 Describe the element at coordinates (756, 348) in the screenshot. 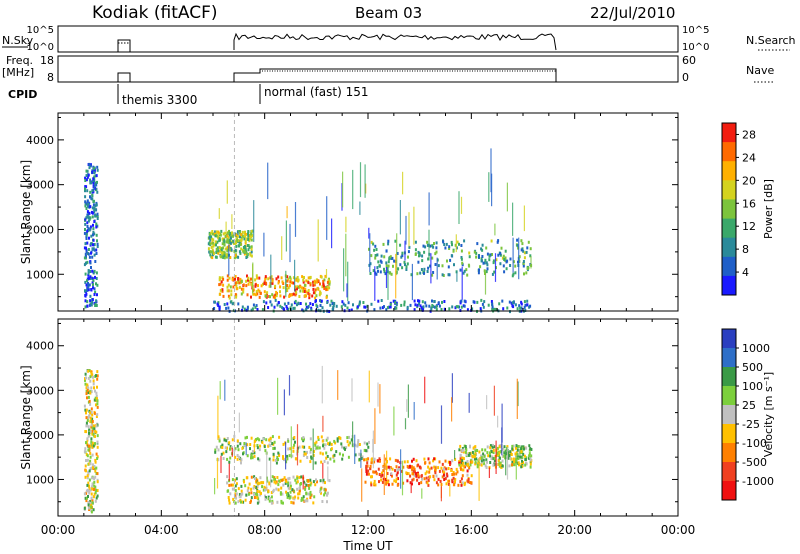

I see `colorbar-tick-label: 1000` at that location.